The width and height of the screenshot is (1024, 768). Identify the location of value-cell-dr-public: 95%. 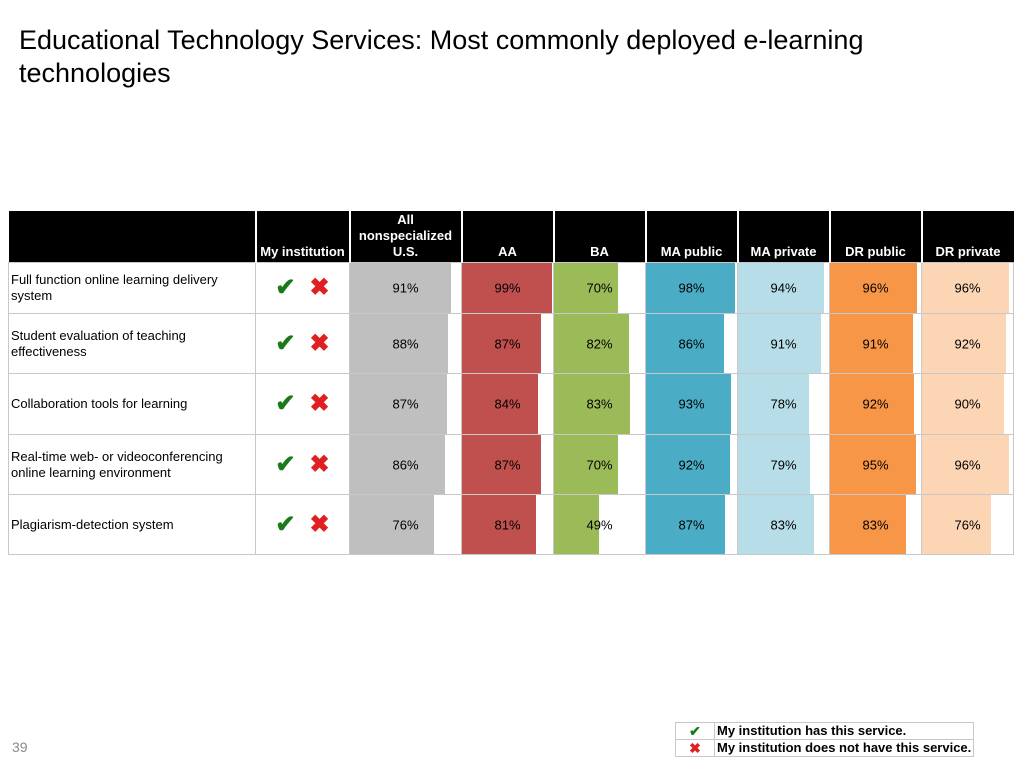
(875, 464).